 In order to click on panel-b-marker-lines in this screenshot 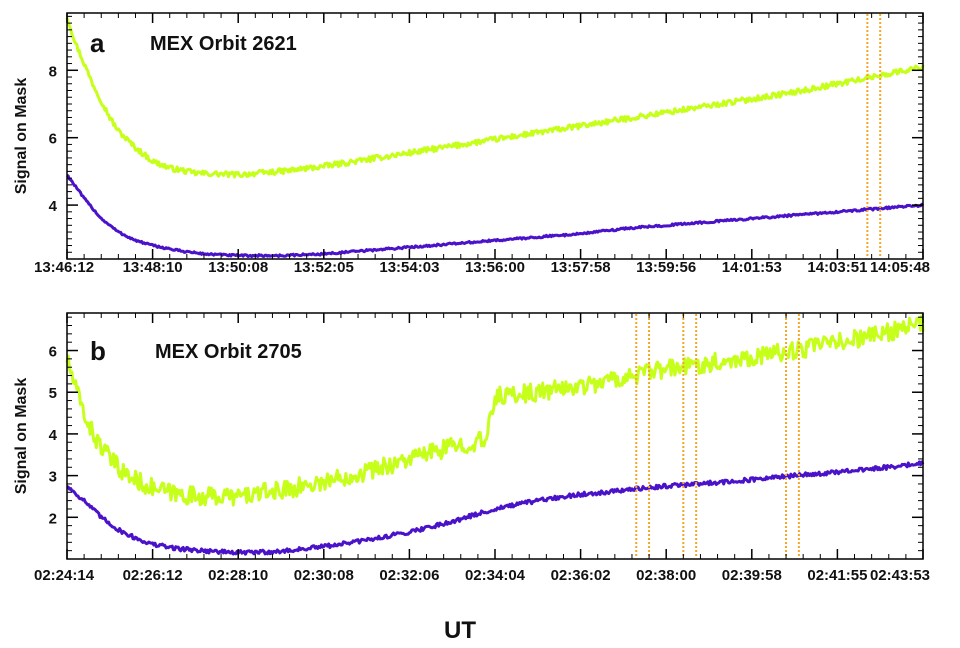, I will do `click(717, 436)`.